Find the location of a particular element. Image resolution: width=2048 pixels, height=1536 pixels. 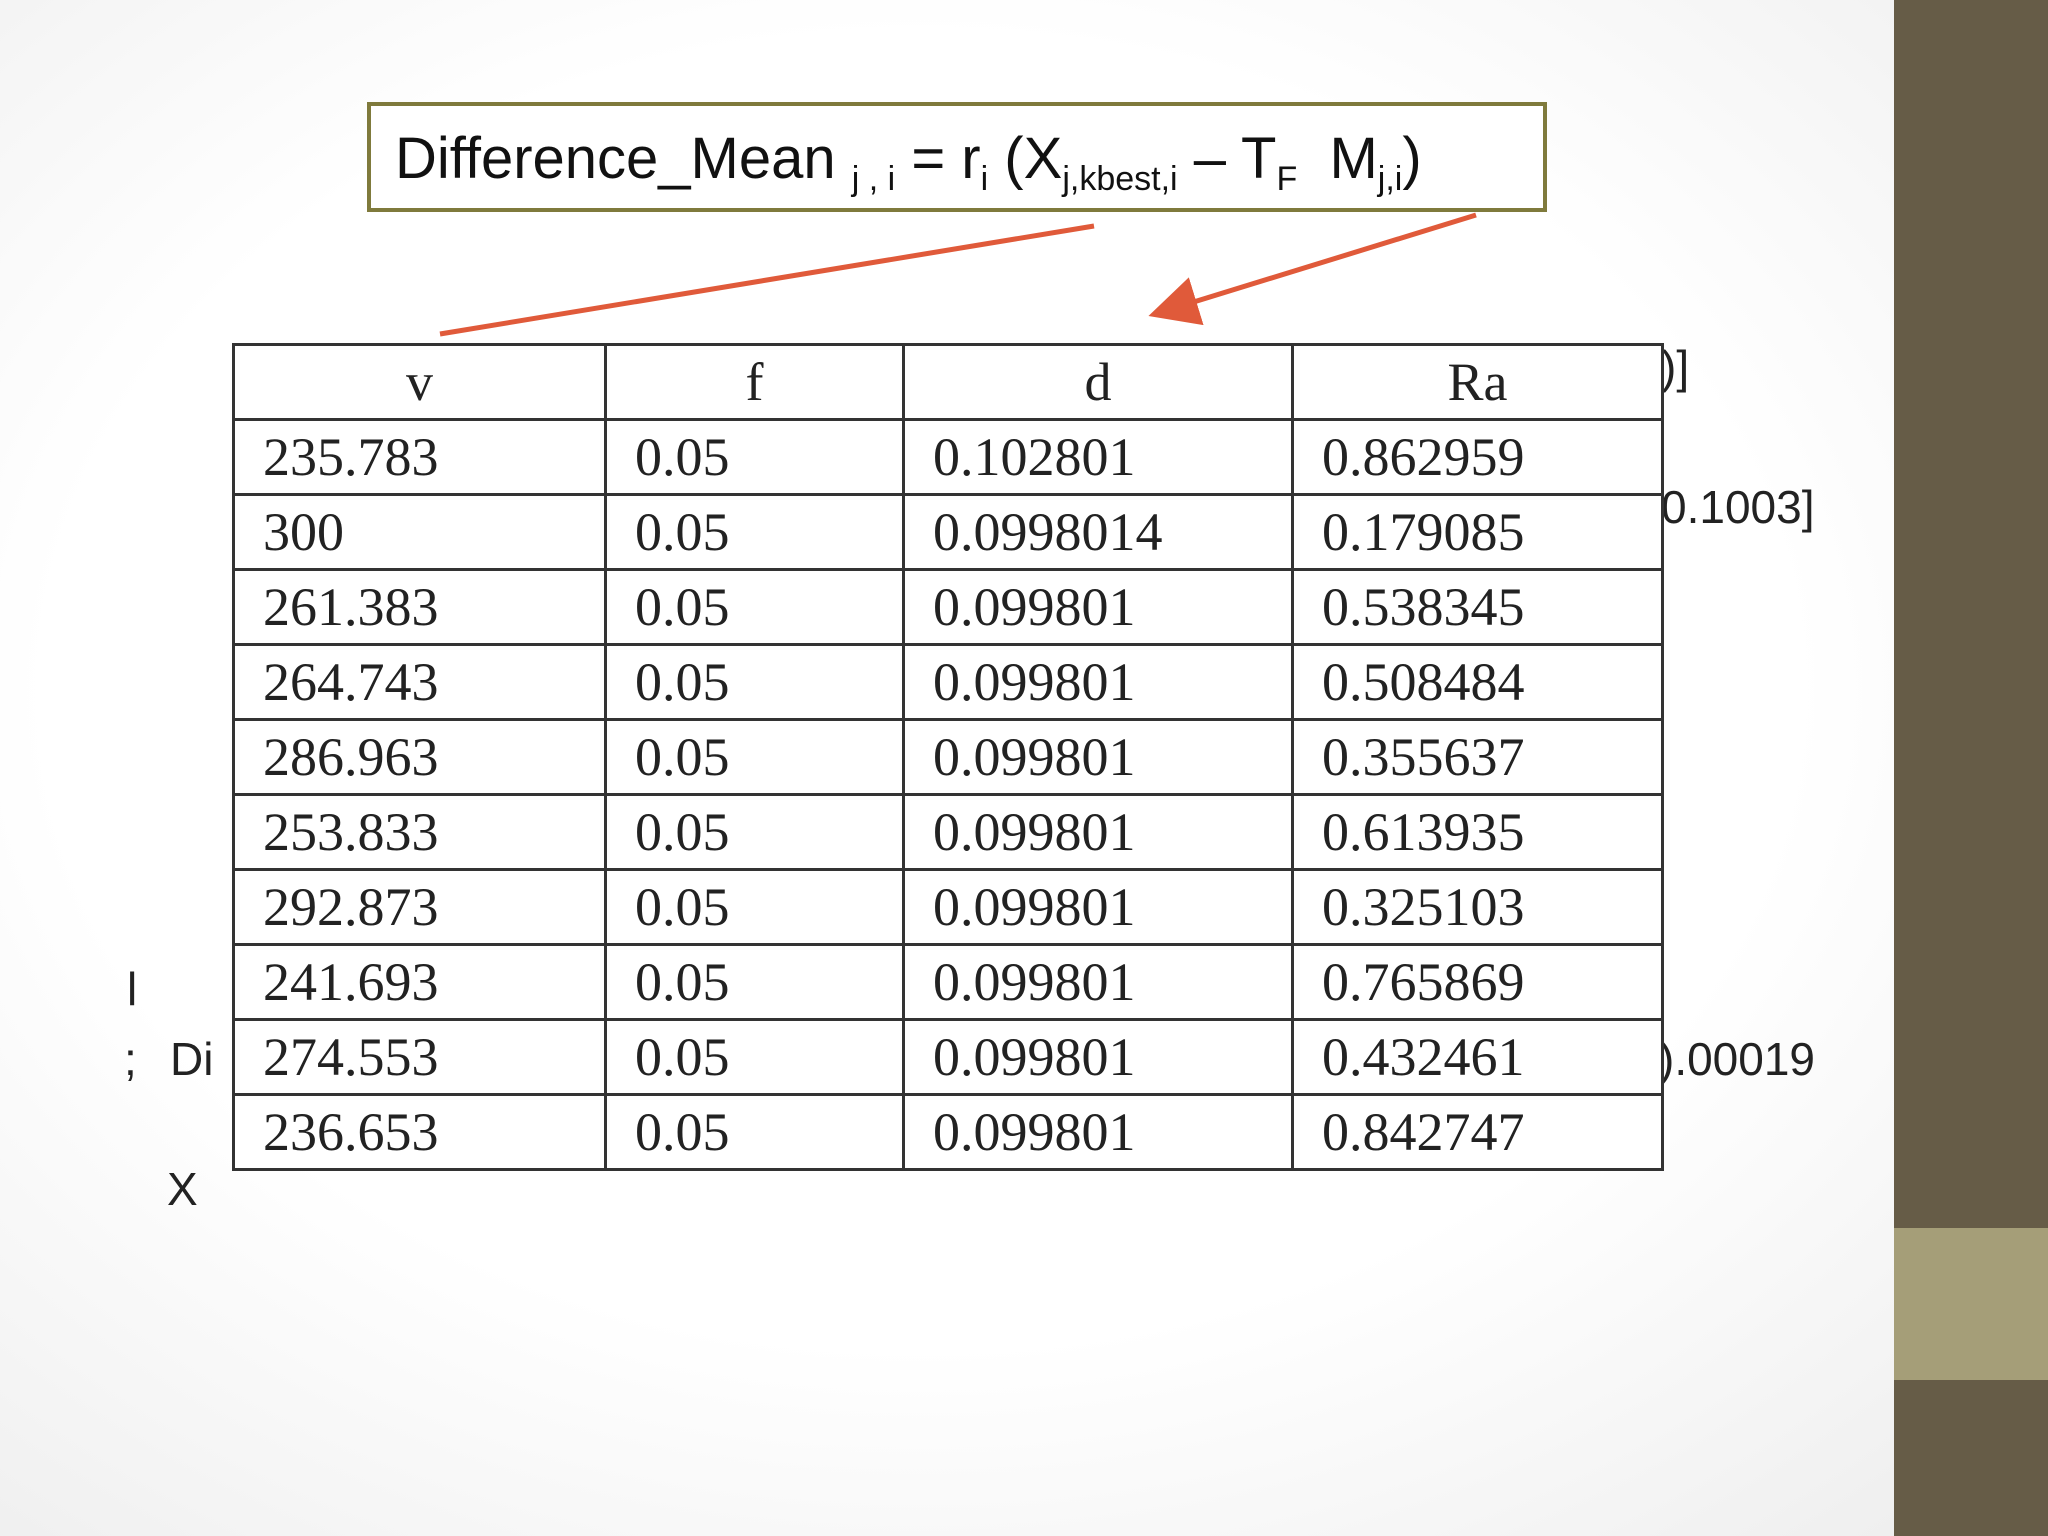

text-fragment: l is located at coordinates (132, 989).